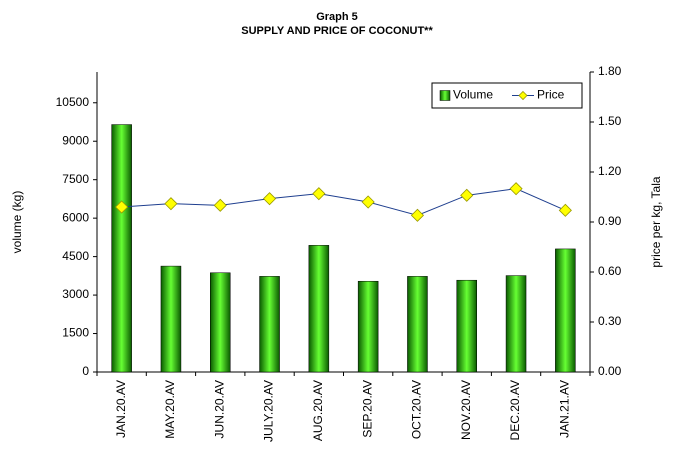 The height and width of the screenshot is (462, 675). I want to click on x-tick-label: OCT.20.AV, so click(417, 409).